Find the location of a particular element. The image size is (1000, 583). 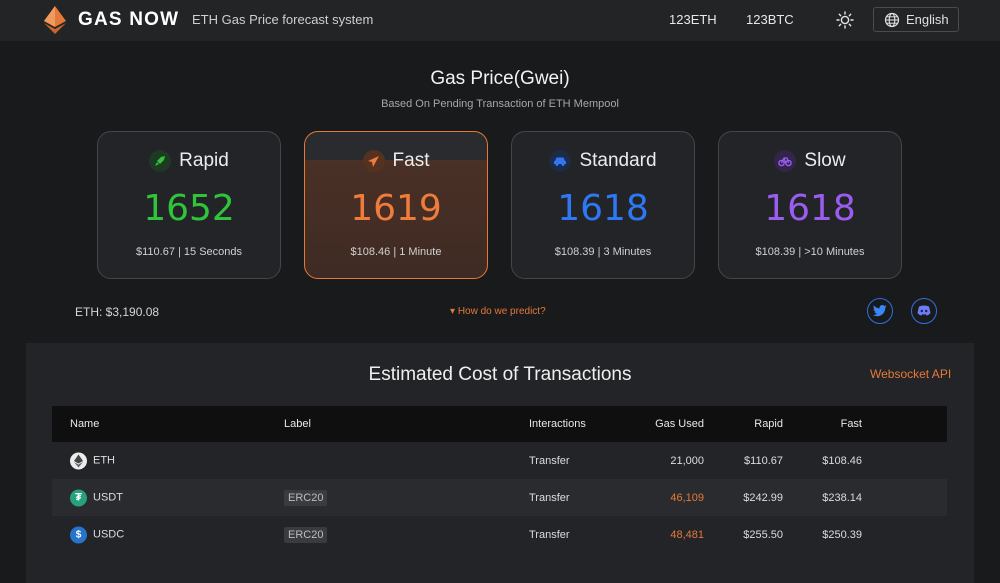

how-we-predict-link: ▾ How do we predict? is located at coordinates (498, 311).